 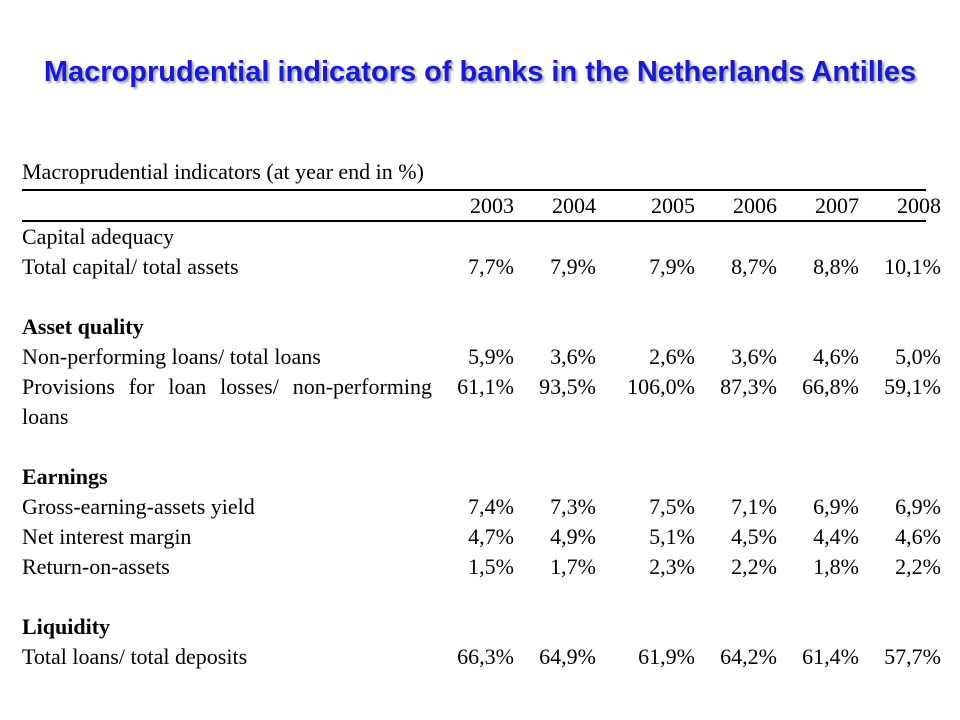 What do you see at coordinates (567, 386) in the screenshot?
I see `cell-2004: 93,5%` at bounding box center [567, 386].